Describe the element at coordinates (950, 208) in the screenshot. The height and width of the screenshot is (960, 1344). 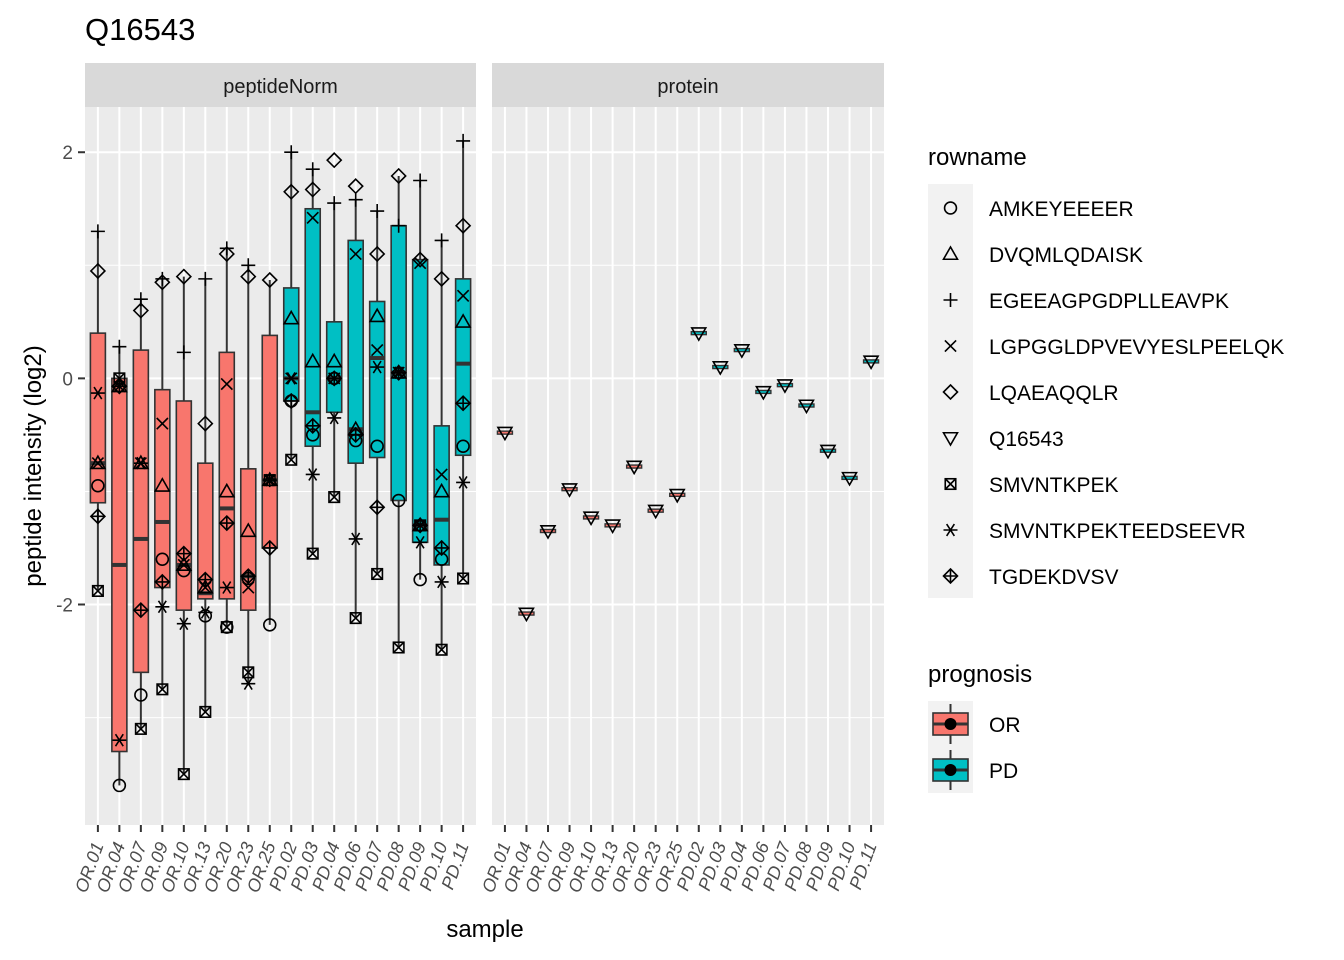
I see `legend-key-AMKEYEEEER` at that location.